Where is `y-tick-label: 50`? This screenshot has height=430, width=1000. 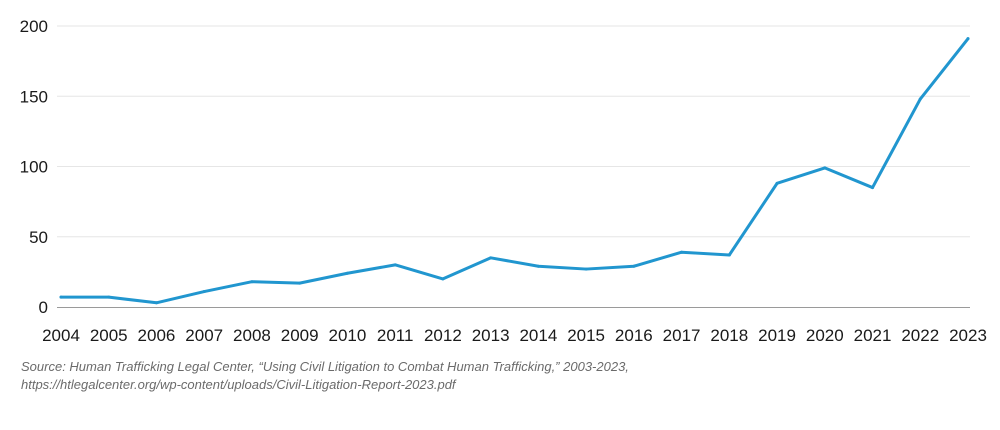 y-tick-label: 50 is located at coordinates (38, 237).